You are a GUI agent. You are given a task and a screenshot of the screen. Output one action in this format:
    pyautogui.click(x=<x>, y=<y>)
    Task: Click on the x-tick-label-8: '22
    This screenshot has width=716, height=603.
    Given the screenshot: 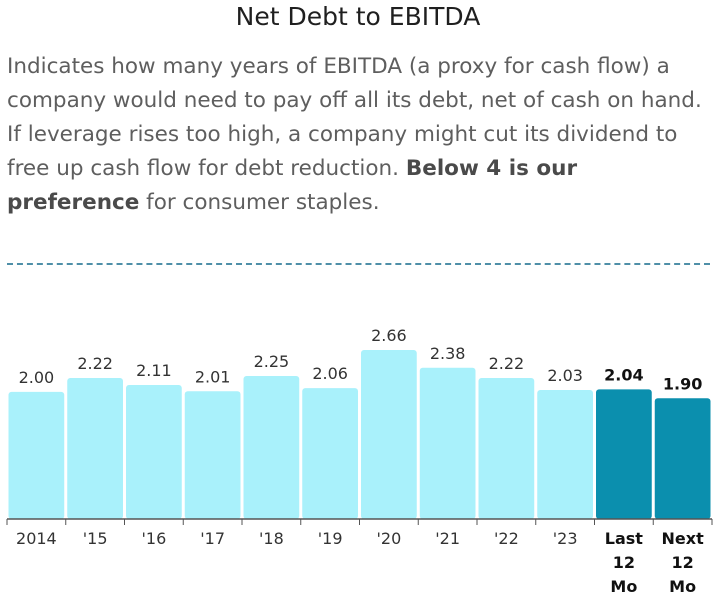 What is the action you would take?
    pyautogui.click(x=506, y=538)
    